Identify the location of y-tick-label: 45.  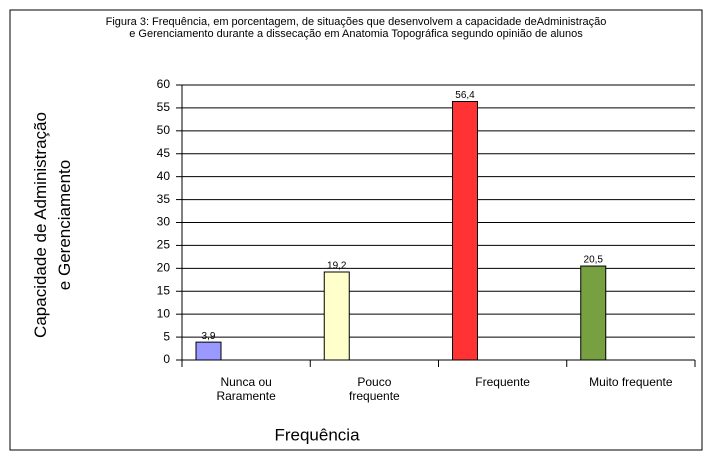
(164, 153).